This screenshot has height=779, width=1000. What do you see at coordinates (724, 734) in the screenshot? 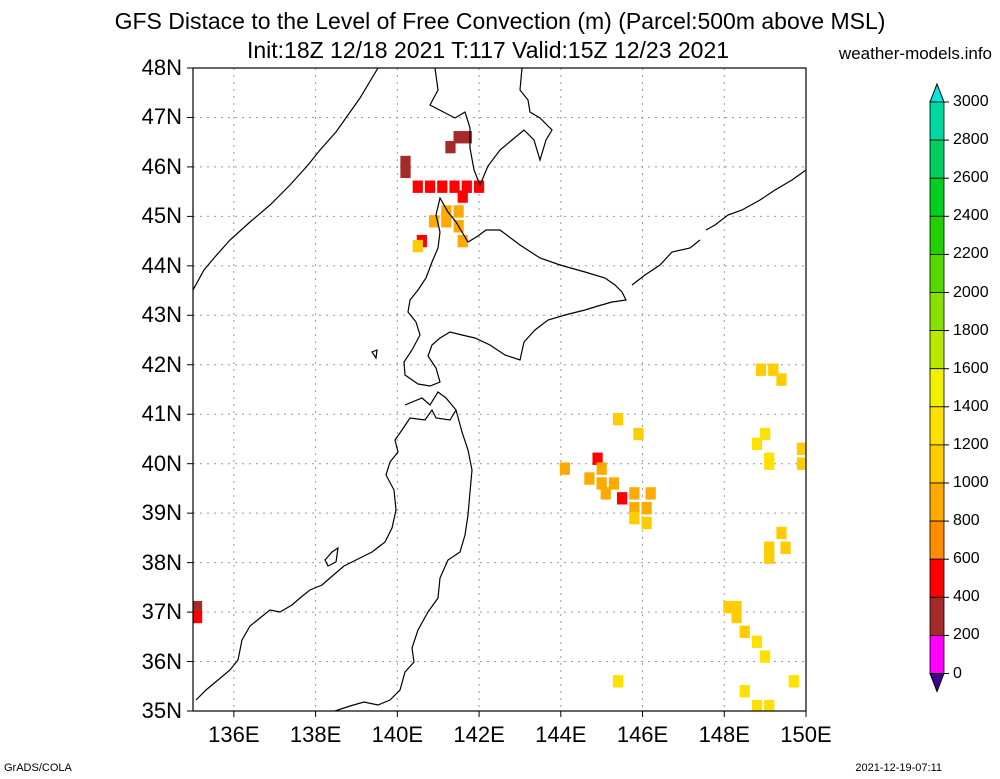
I see `longitude-label: 148E` at bounding box center [724, 734].